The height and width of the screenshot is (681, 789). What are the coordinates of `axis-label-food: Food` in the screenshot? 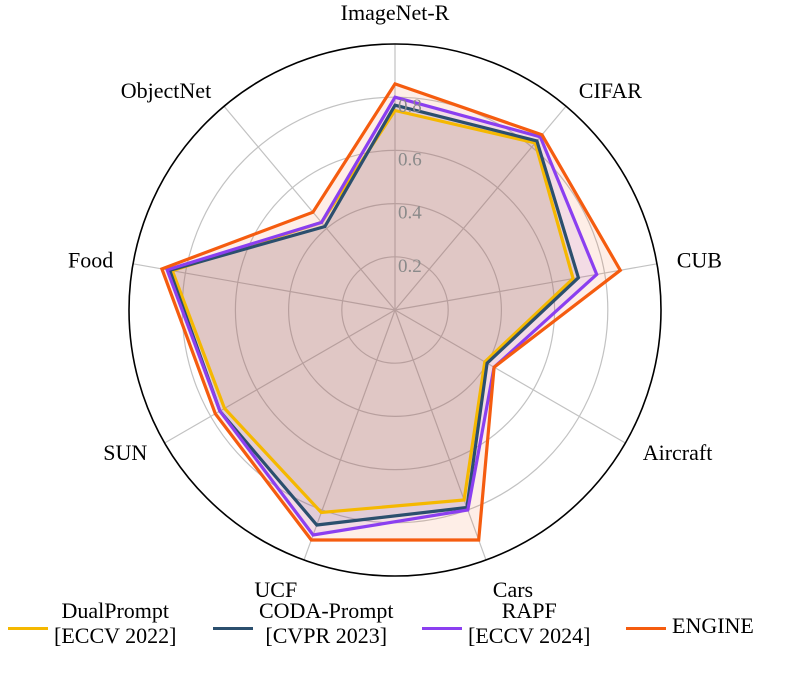 It's located at (90, 259).